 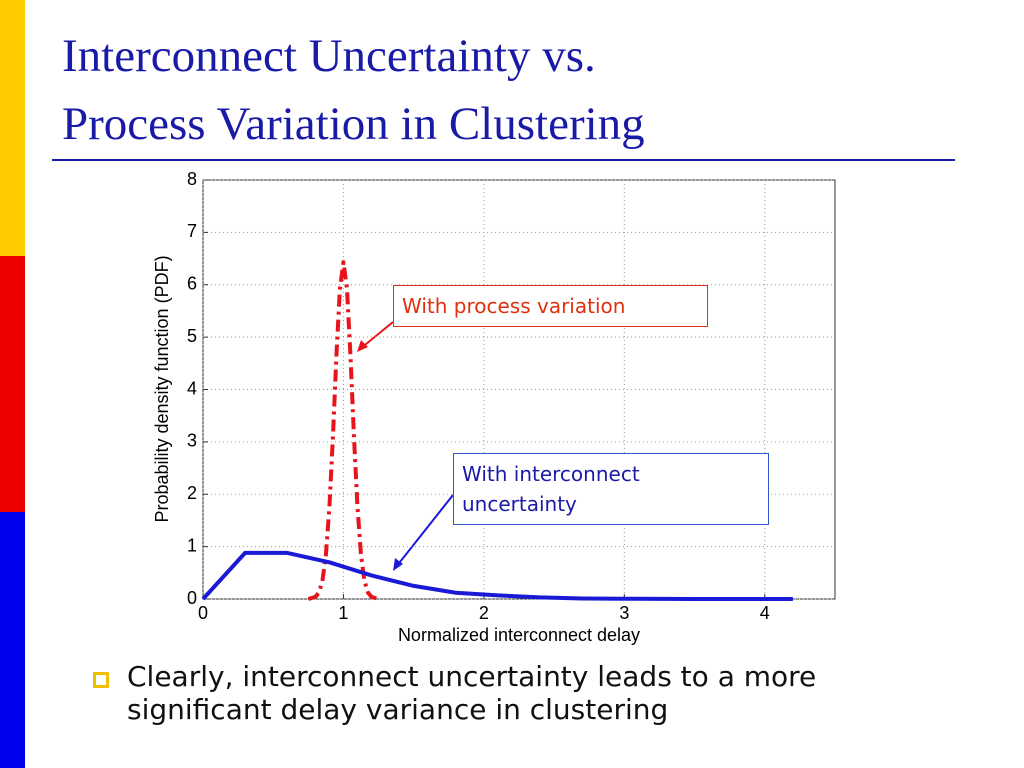 What do you see at coordinates (192, 284) in the screenshot?
I see `y-tick-label: 6` at bounding box center [192, 284].